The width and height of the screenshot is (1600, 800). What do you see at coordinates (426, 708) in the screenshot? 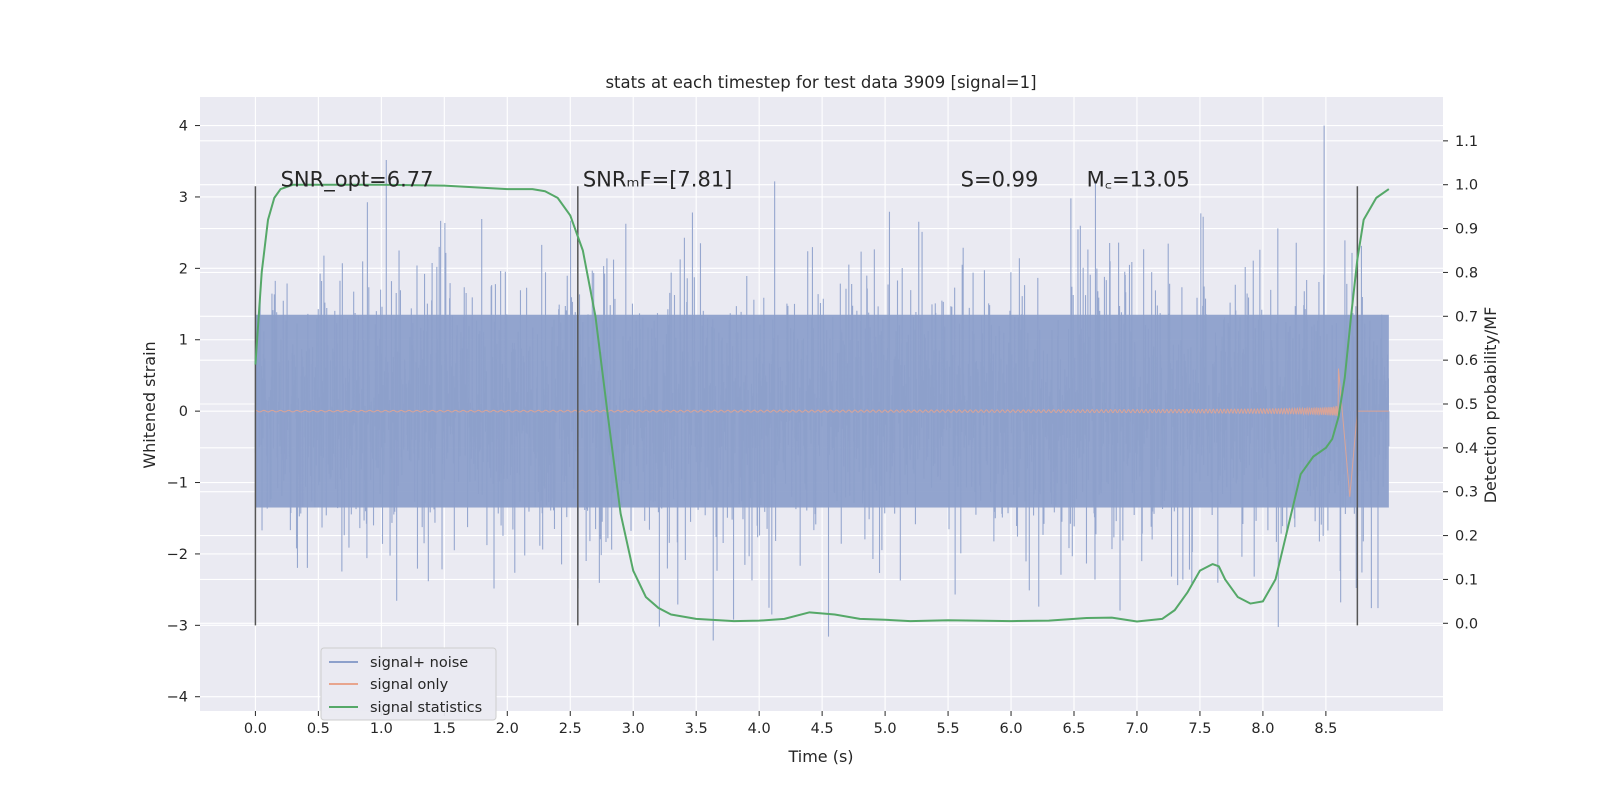
I see `legend-label-signal-statistics: signal statistics` at bounding box center [426, 708].